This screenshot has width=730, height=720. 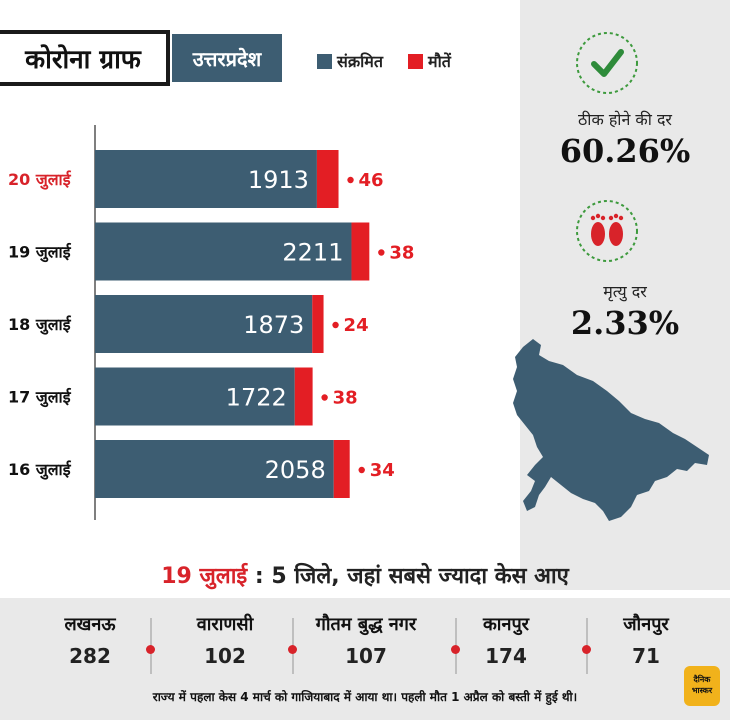 What do you see at coordinates (702, 690) in the screenshot?
I see `brand-line2: भास्कर` at bounding box center [702, 690].